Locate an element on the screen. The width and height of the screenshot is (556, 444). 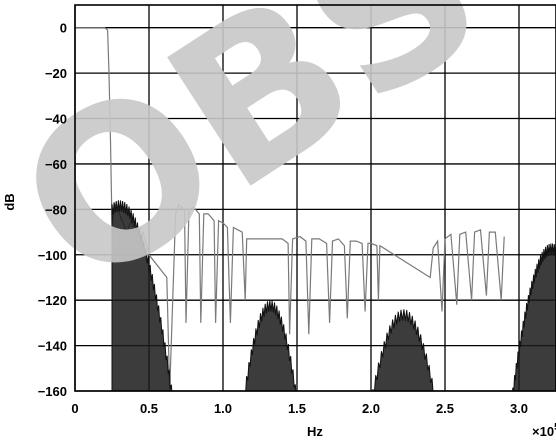
y-tick-label: −40 is located at coordinates (56, 119).